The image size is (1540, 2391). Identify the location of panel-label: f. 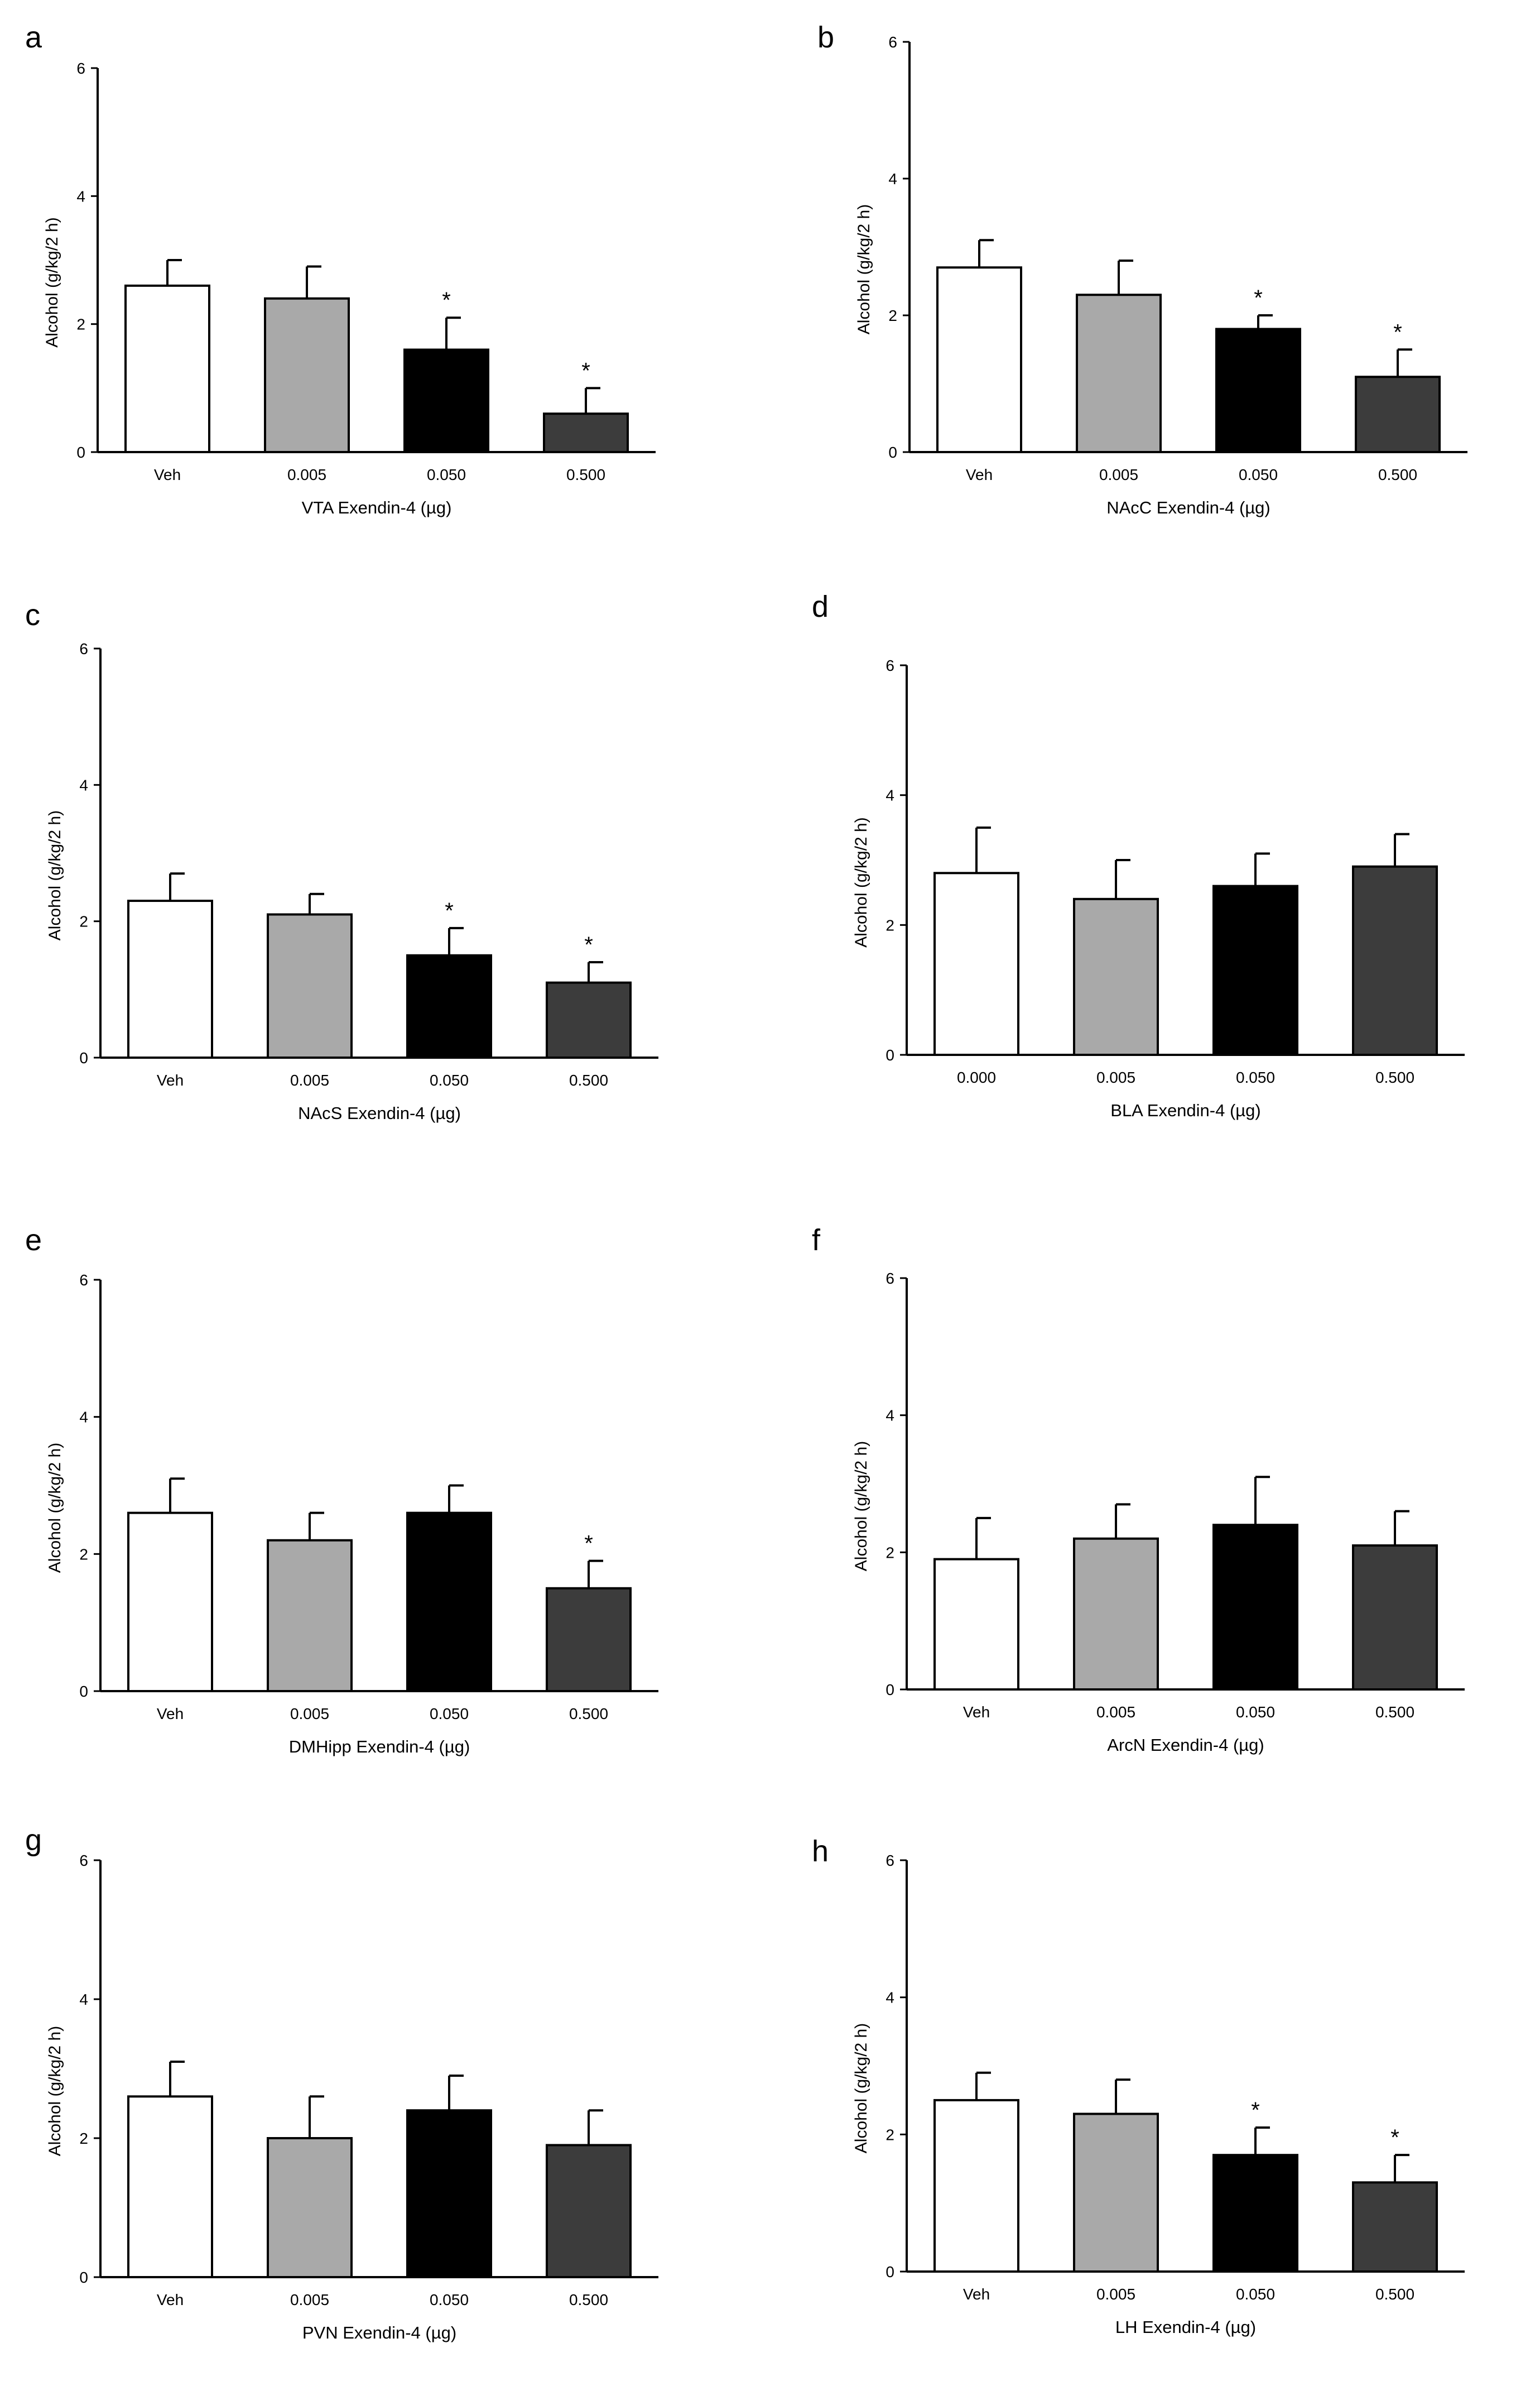
(816, 1240).